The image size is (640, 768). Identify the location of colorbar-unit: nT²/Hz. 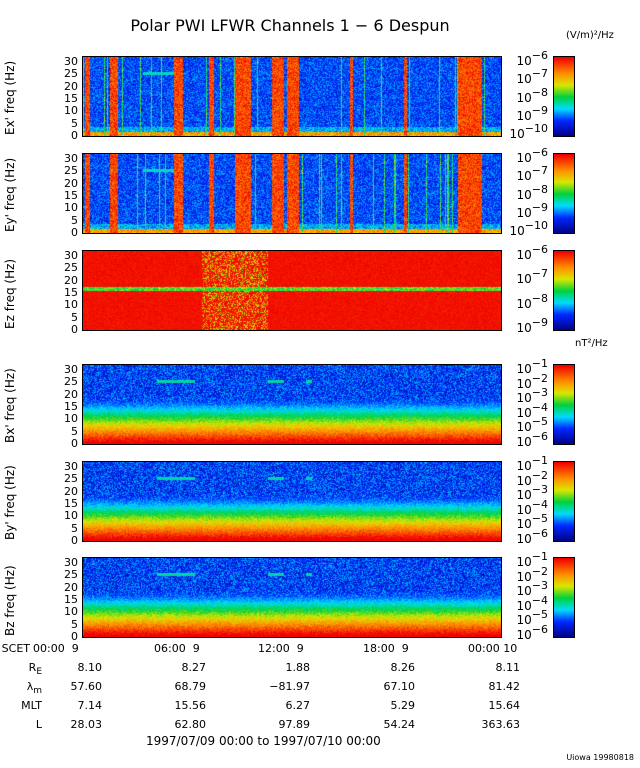
(591, 343).